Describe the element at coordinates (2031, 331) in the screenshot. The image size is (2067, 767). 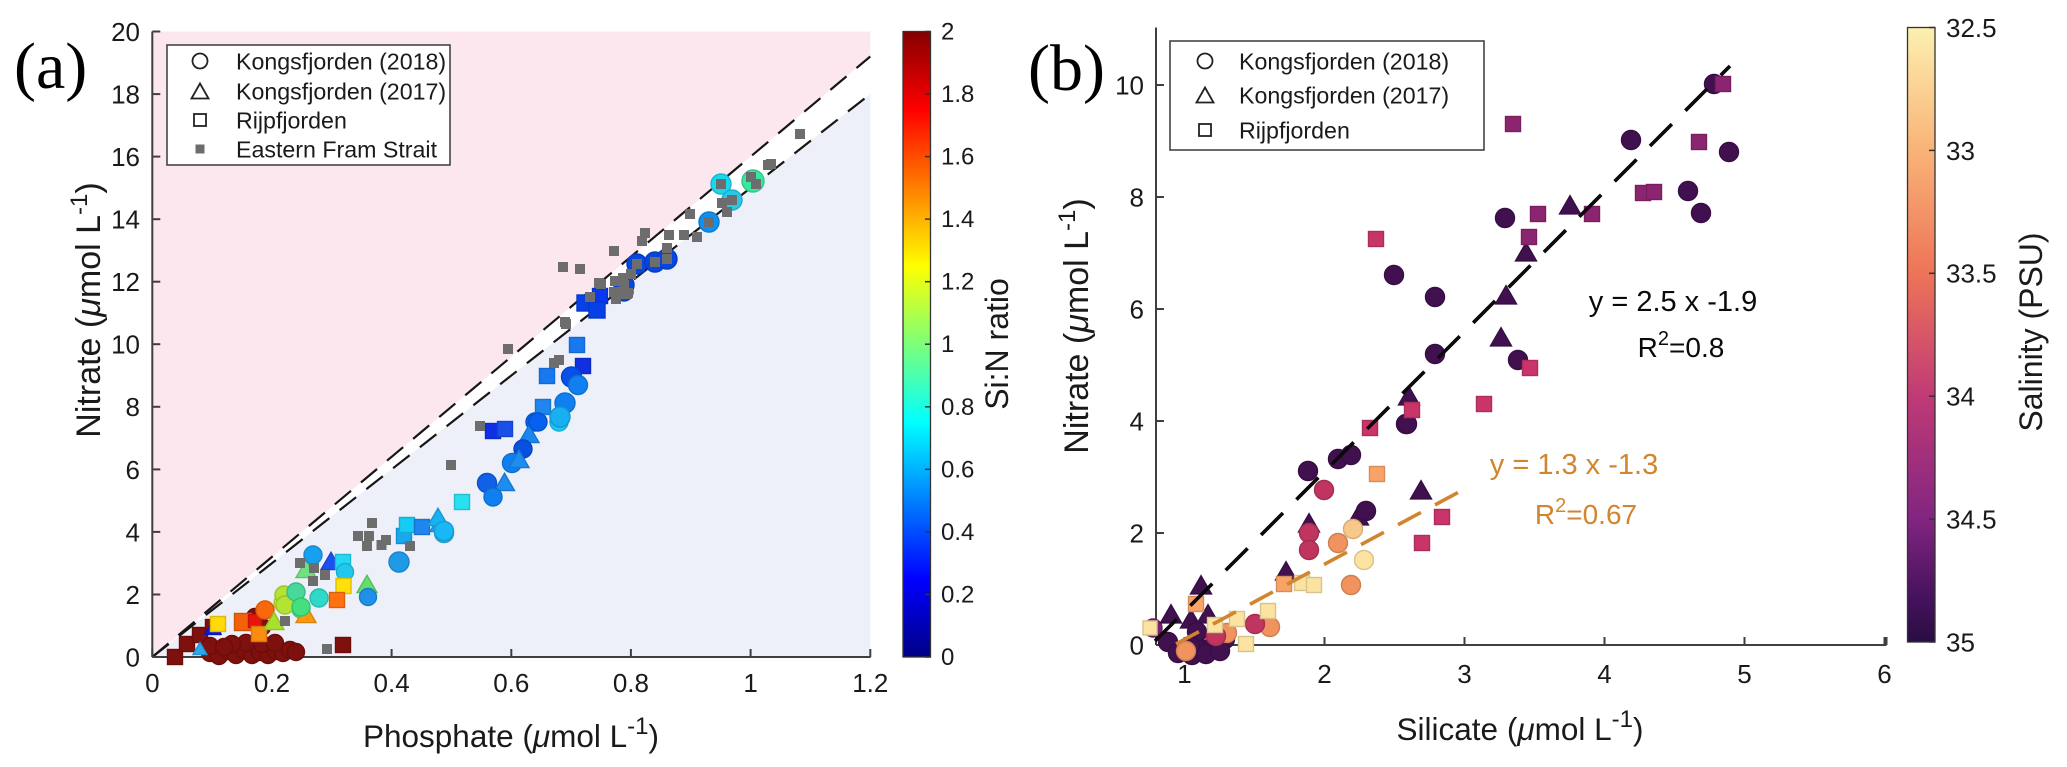
I see `svg-text: Salinity (PSU)` at that location.